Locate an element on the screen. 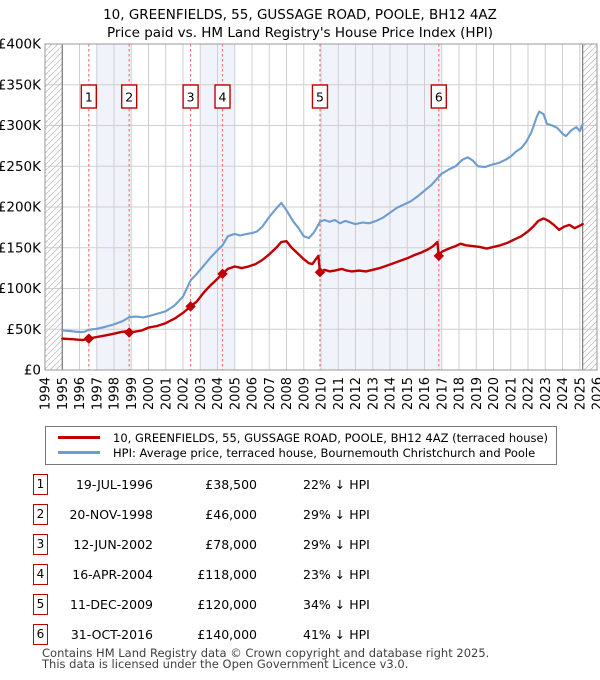 This screenshot has width=600, height=680. table-row: 3 12-JUN-2002 £78,000 29% ↓ HPI is located at coordinates (312, 544).